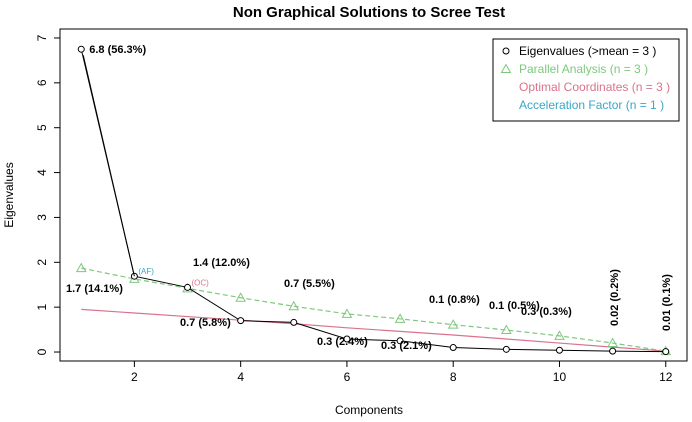 The width and height of the screenshot is (692, 422). I want to click on x-tick-label: 8, so click(453, 377).